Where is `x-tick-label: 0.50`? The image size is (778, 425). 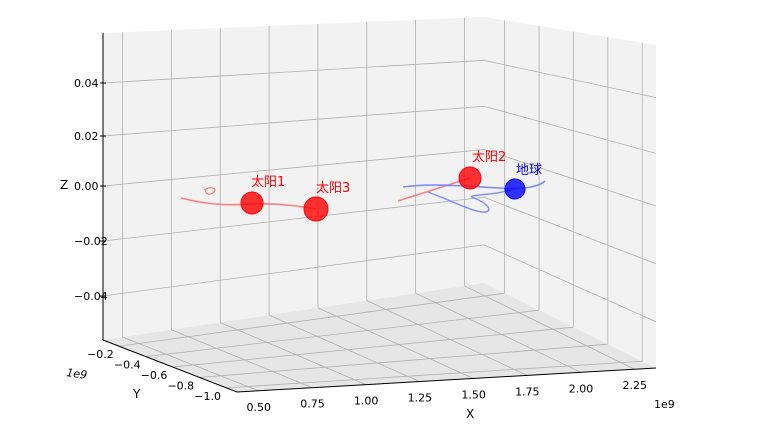
x-tick-label: 0.50 is located at coordinates (258, 407).